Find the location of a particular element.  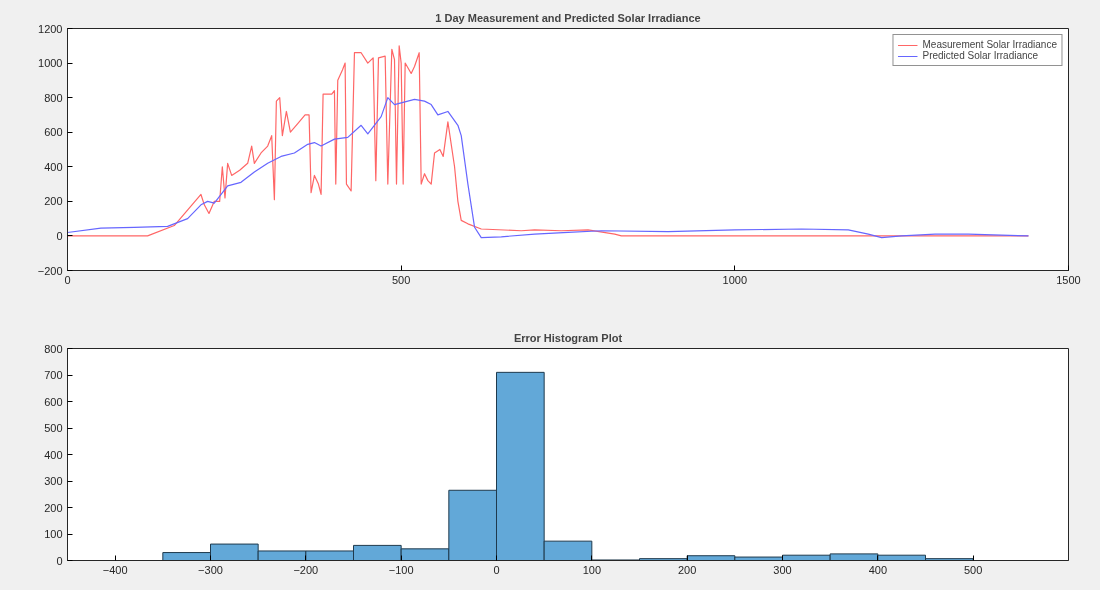

legend-label: Measurement Solar Irradiance is located at coordinates (989, 44).